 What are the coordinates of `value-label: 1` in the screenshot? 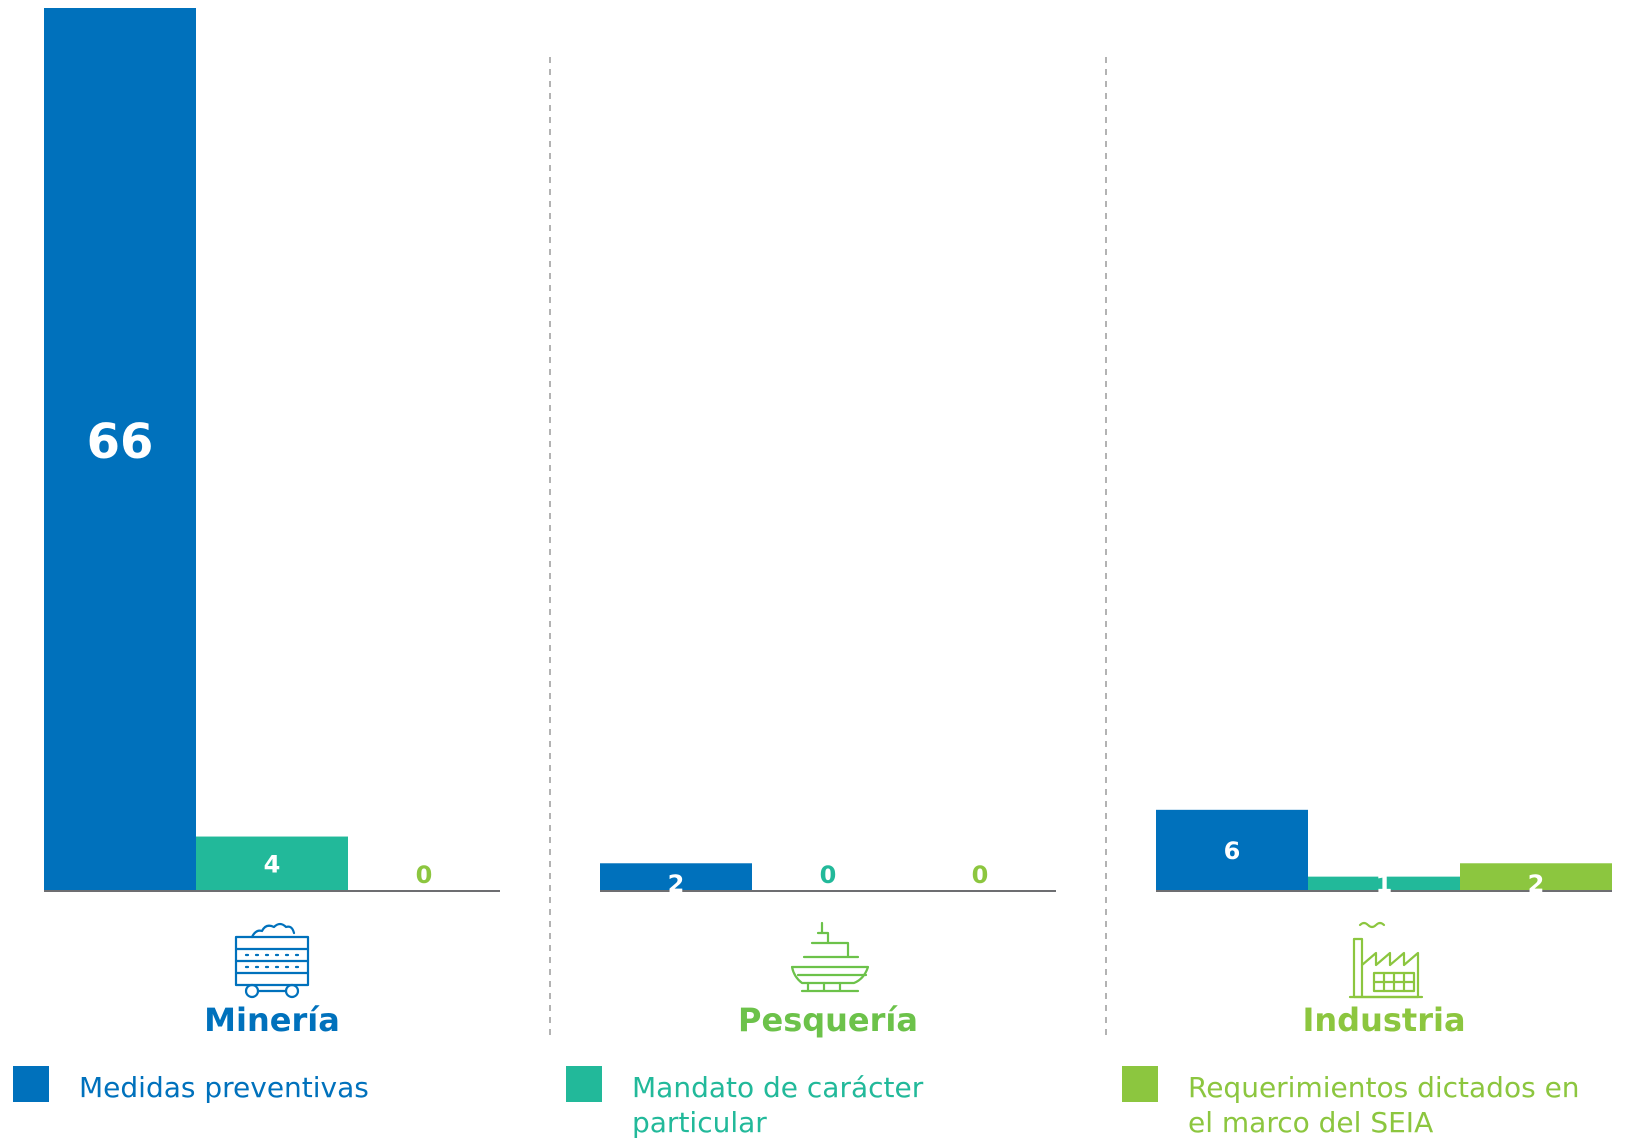 It's located at (1384, 884).